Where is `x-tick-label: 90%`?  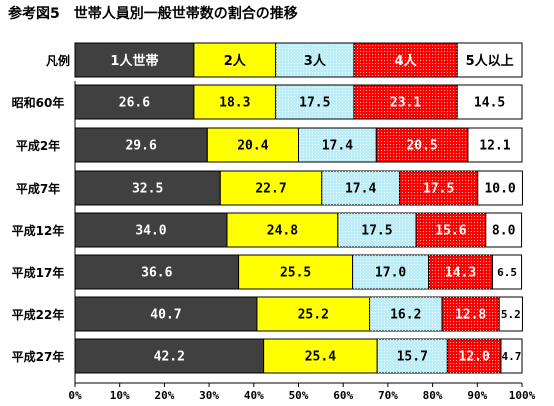 x-tick-label: 90% is located at coordinates (477, 395).